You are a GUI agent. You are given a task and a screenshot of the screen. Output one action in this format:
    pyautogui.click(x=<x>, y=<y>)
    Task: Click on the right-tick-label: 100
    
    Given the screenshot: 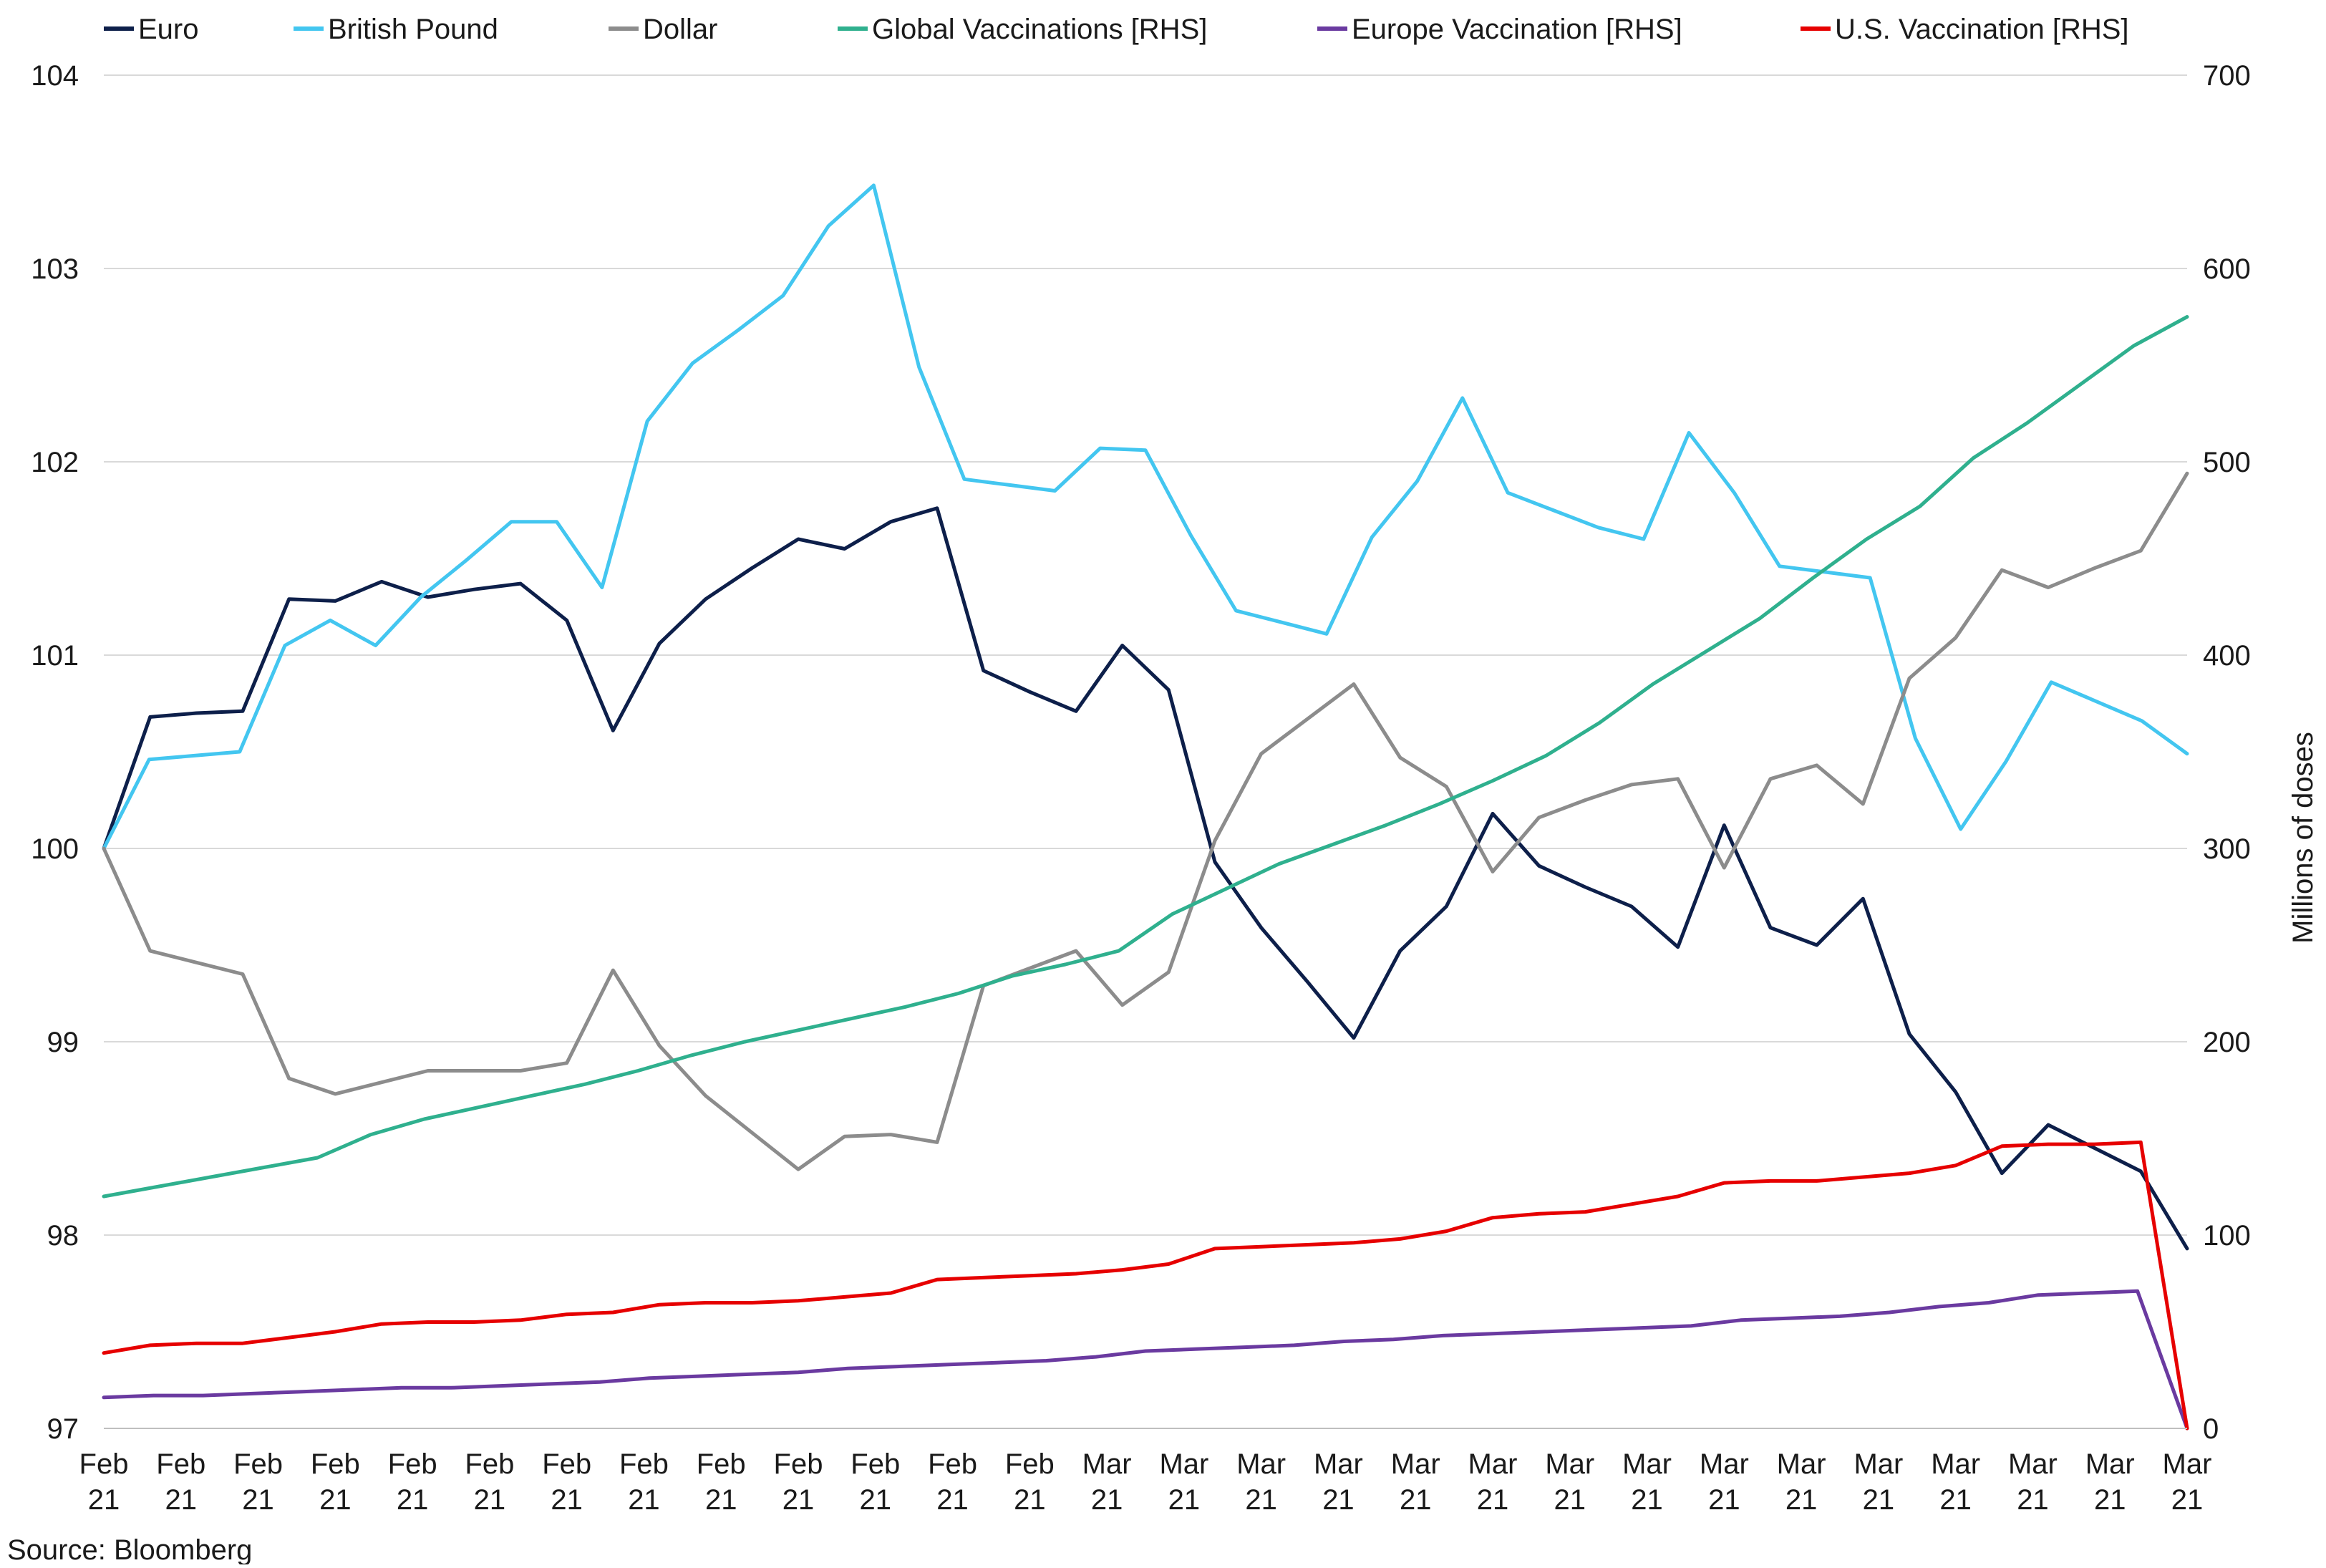 What is the action you would take?
    pyautogui.click(x=2227, y=1236)
    